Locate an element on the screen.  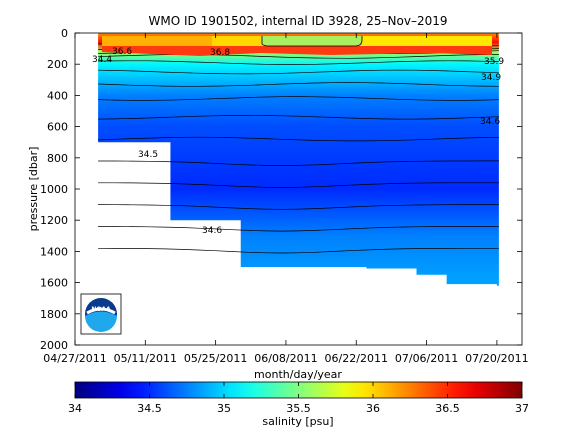
y-tick-label: 1400 is located at coordinates (54, 251).